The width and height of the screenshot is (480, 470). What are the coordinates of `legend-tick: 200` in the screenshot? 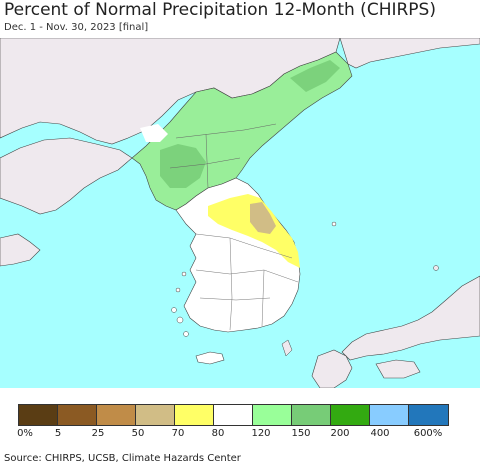 It's located at (340, 433).